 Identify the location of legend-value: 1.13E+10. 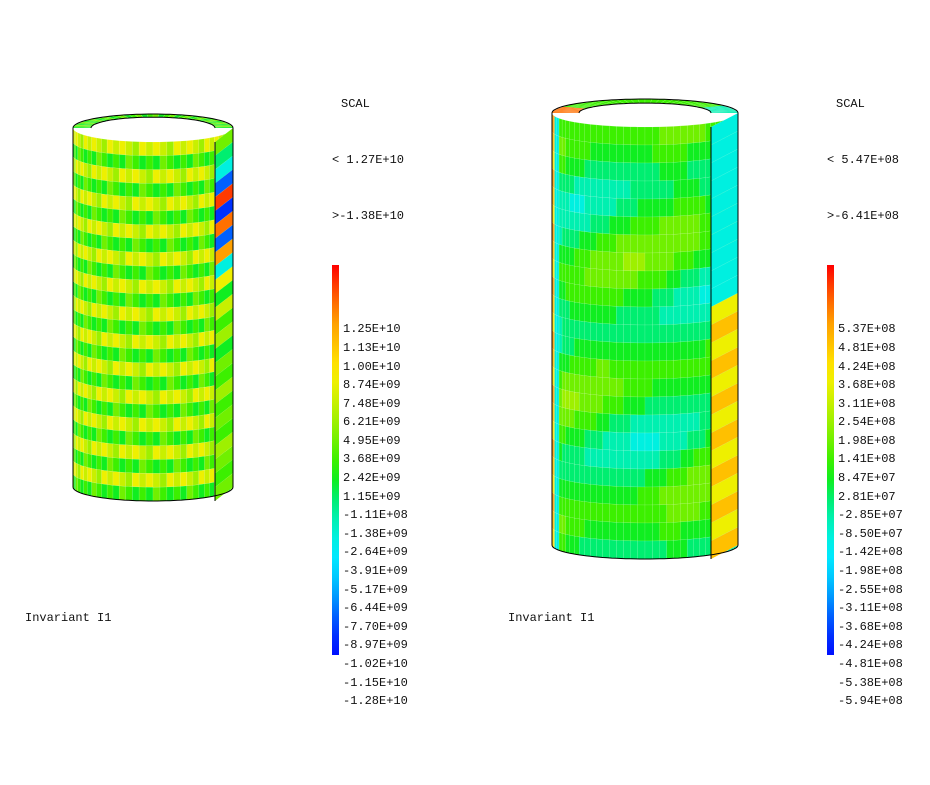
(375, 348).